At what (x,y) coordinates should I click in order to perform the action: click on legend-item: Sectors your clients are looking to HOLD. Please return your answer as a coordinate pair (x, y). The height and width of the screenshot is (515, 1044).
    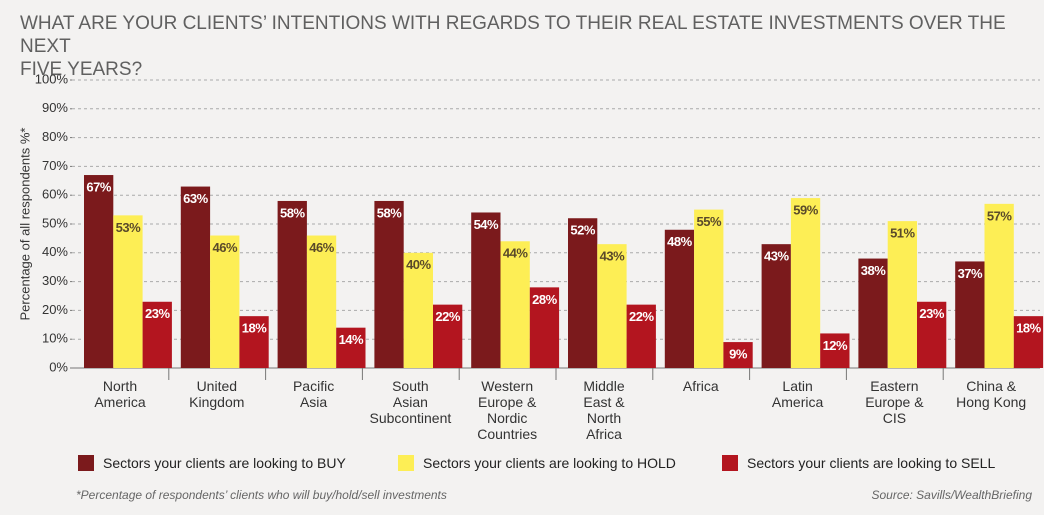
    Looking at the image, I should click on (537, 463).